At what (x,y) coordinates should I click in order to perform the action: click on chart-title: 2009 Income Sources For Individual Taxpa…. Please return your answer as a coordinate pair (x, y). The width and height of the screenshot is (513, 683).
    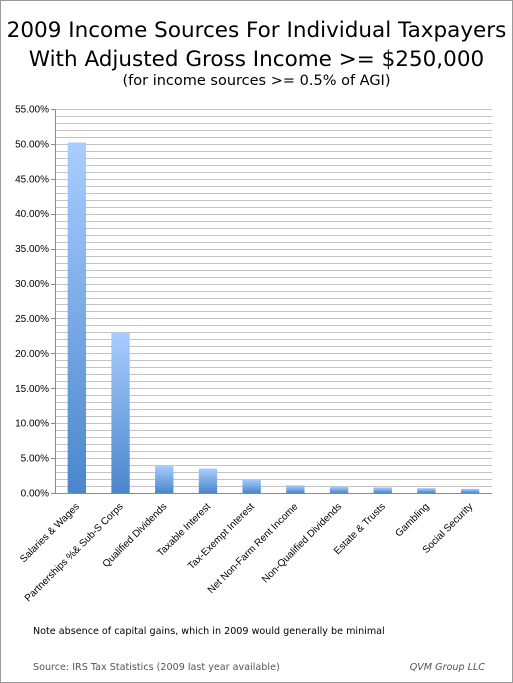
    Looking at the image, I should click on (256, 45).